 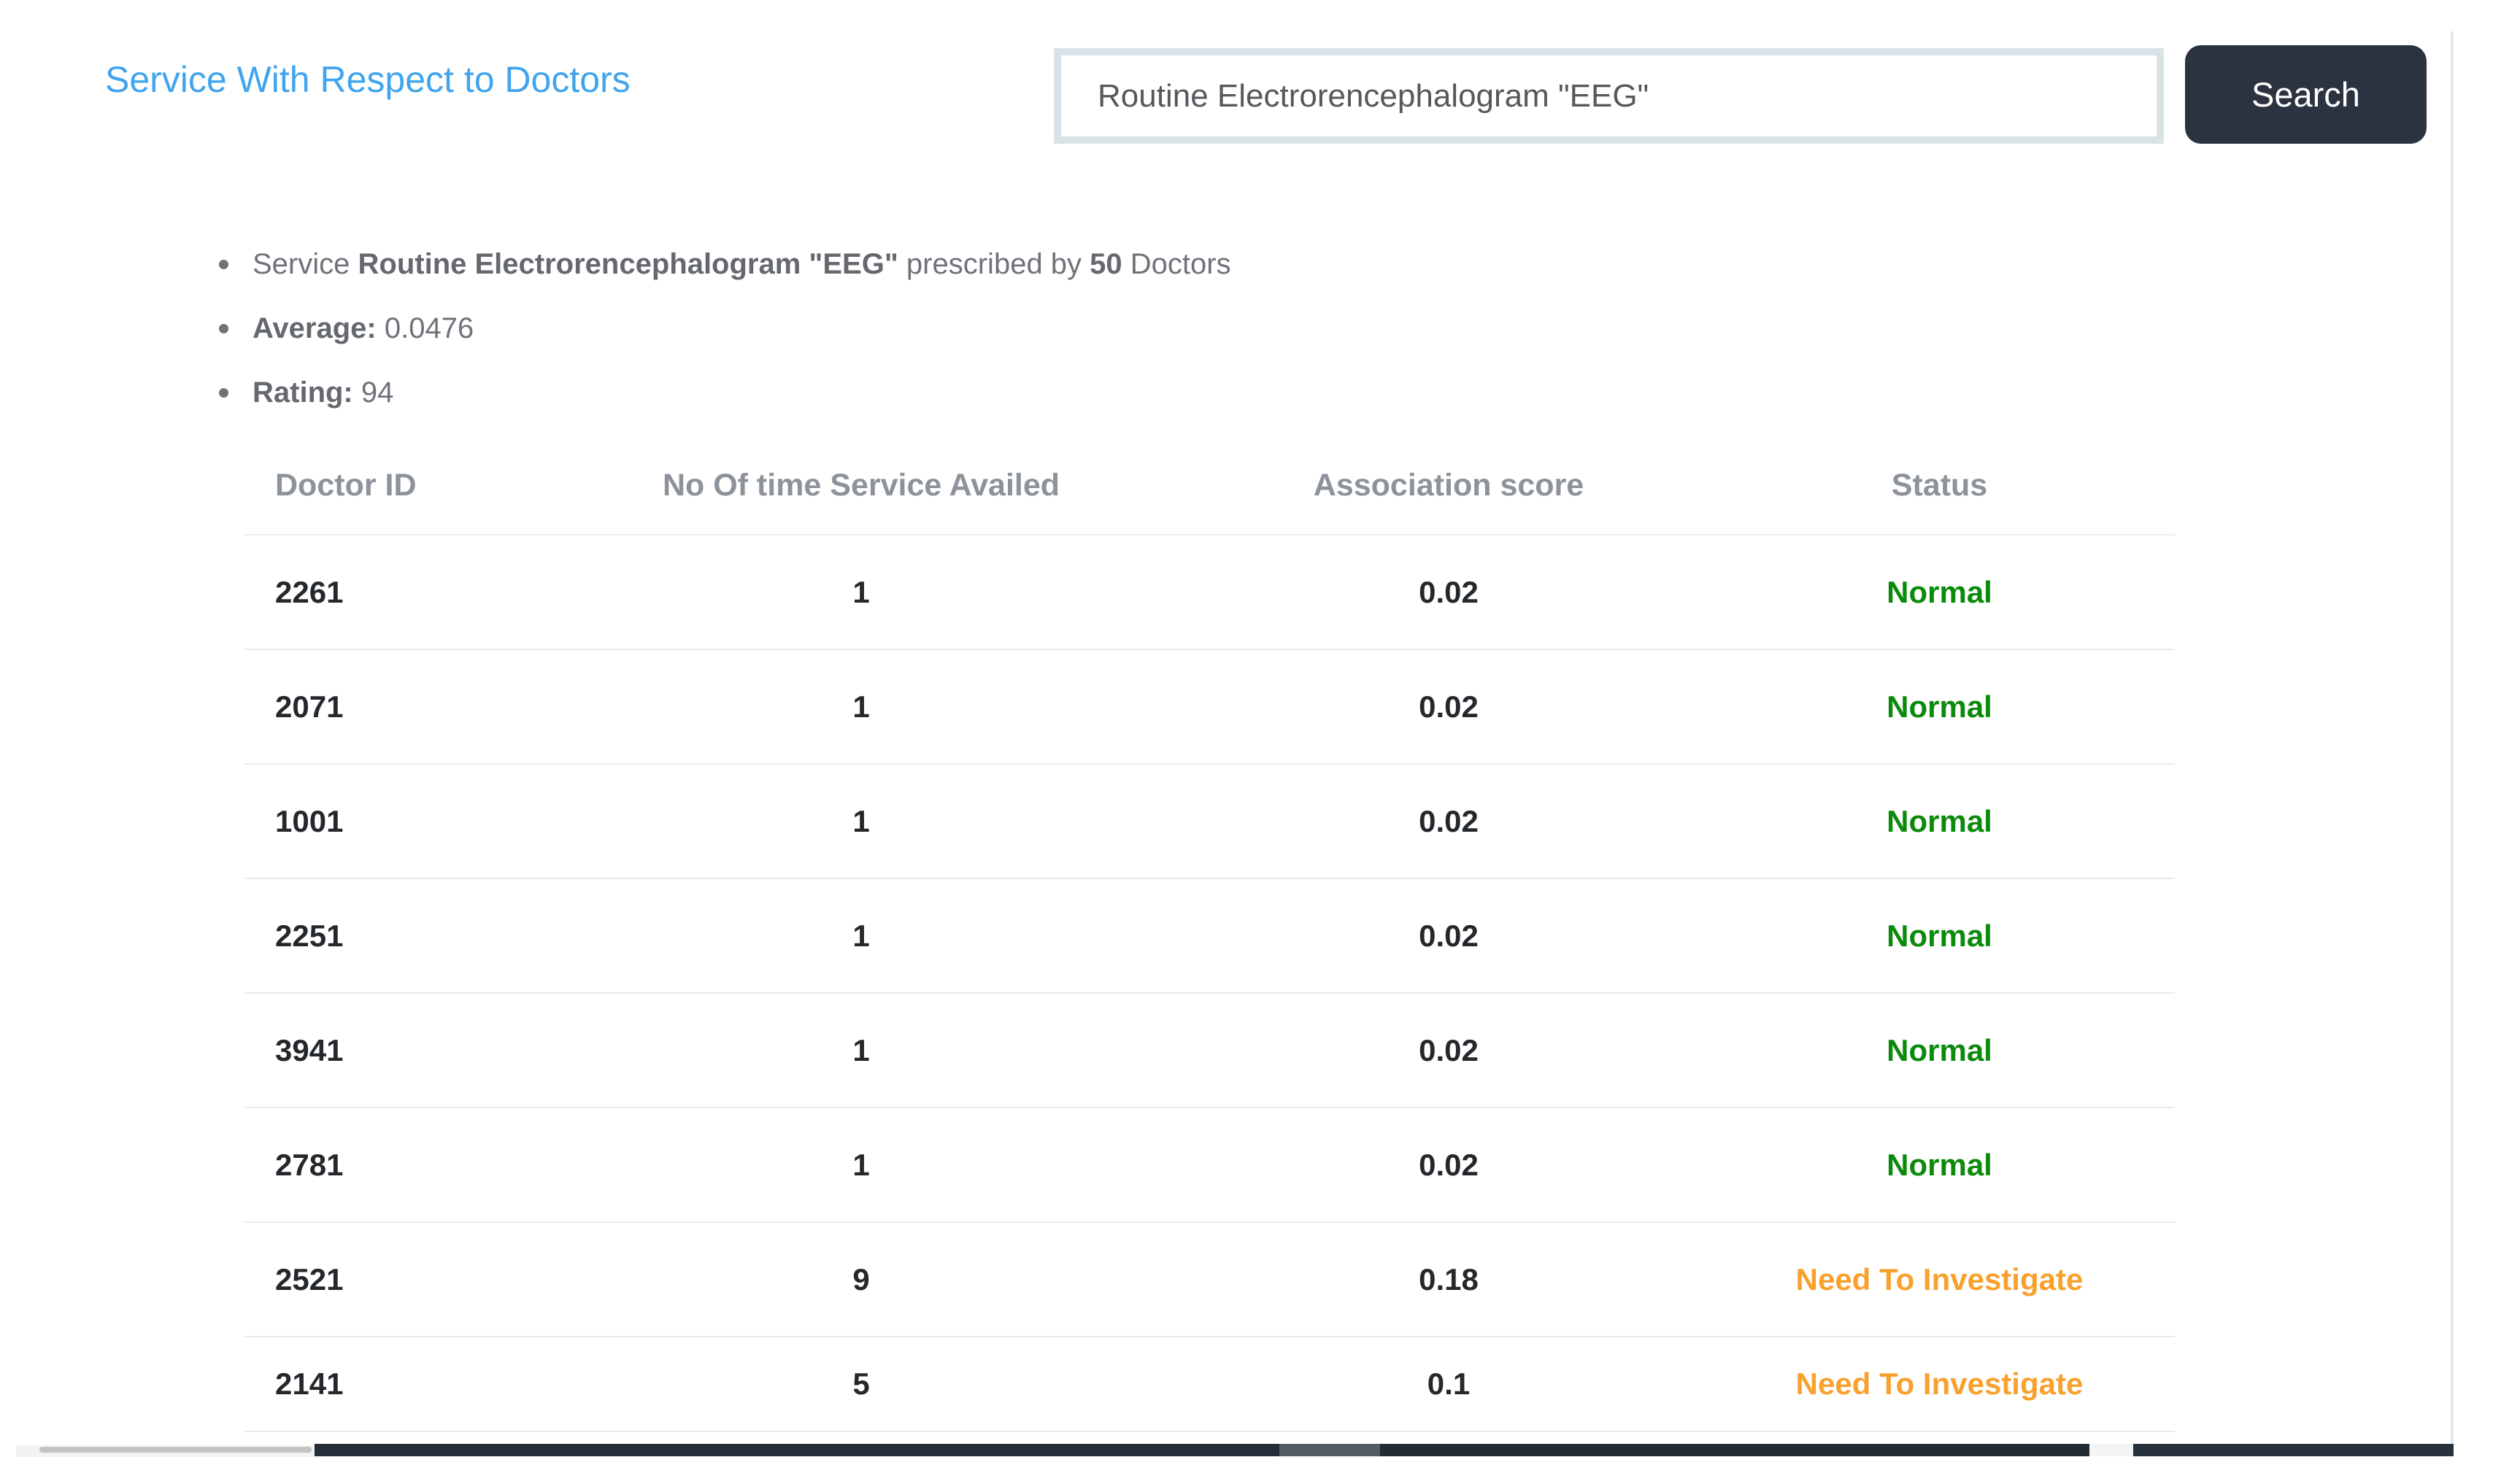 I want to click on table-row: 2781 1 0.02 Normal, so click(x=1209, y=1165).